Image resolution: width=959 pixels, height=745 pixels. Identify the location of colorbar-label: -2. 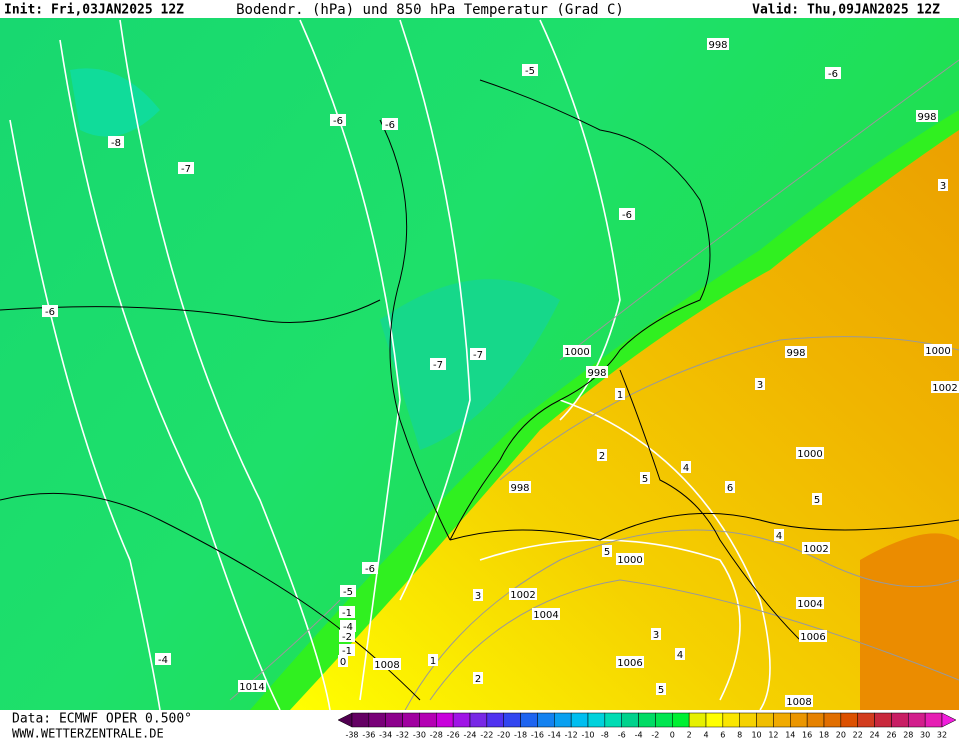
(655, 735).